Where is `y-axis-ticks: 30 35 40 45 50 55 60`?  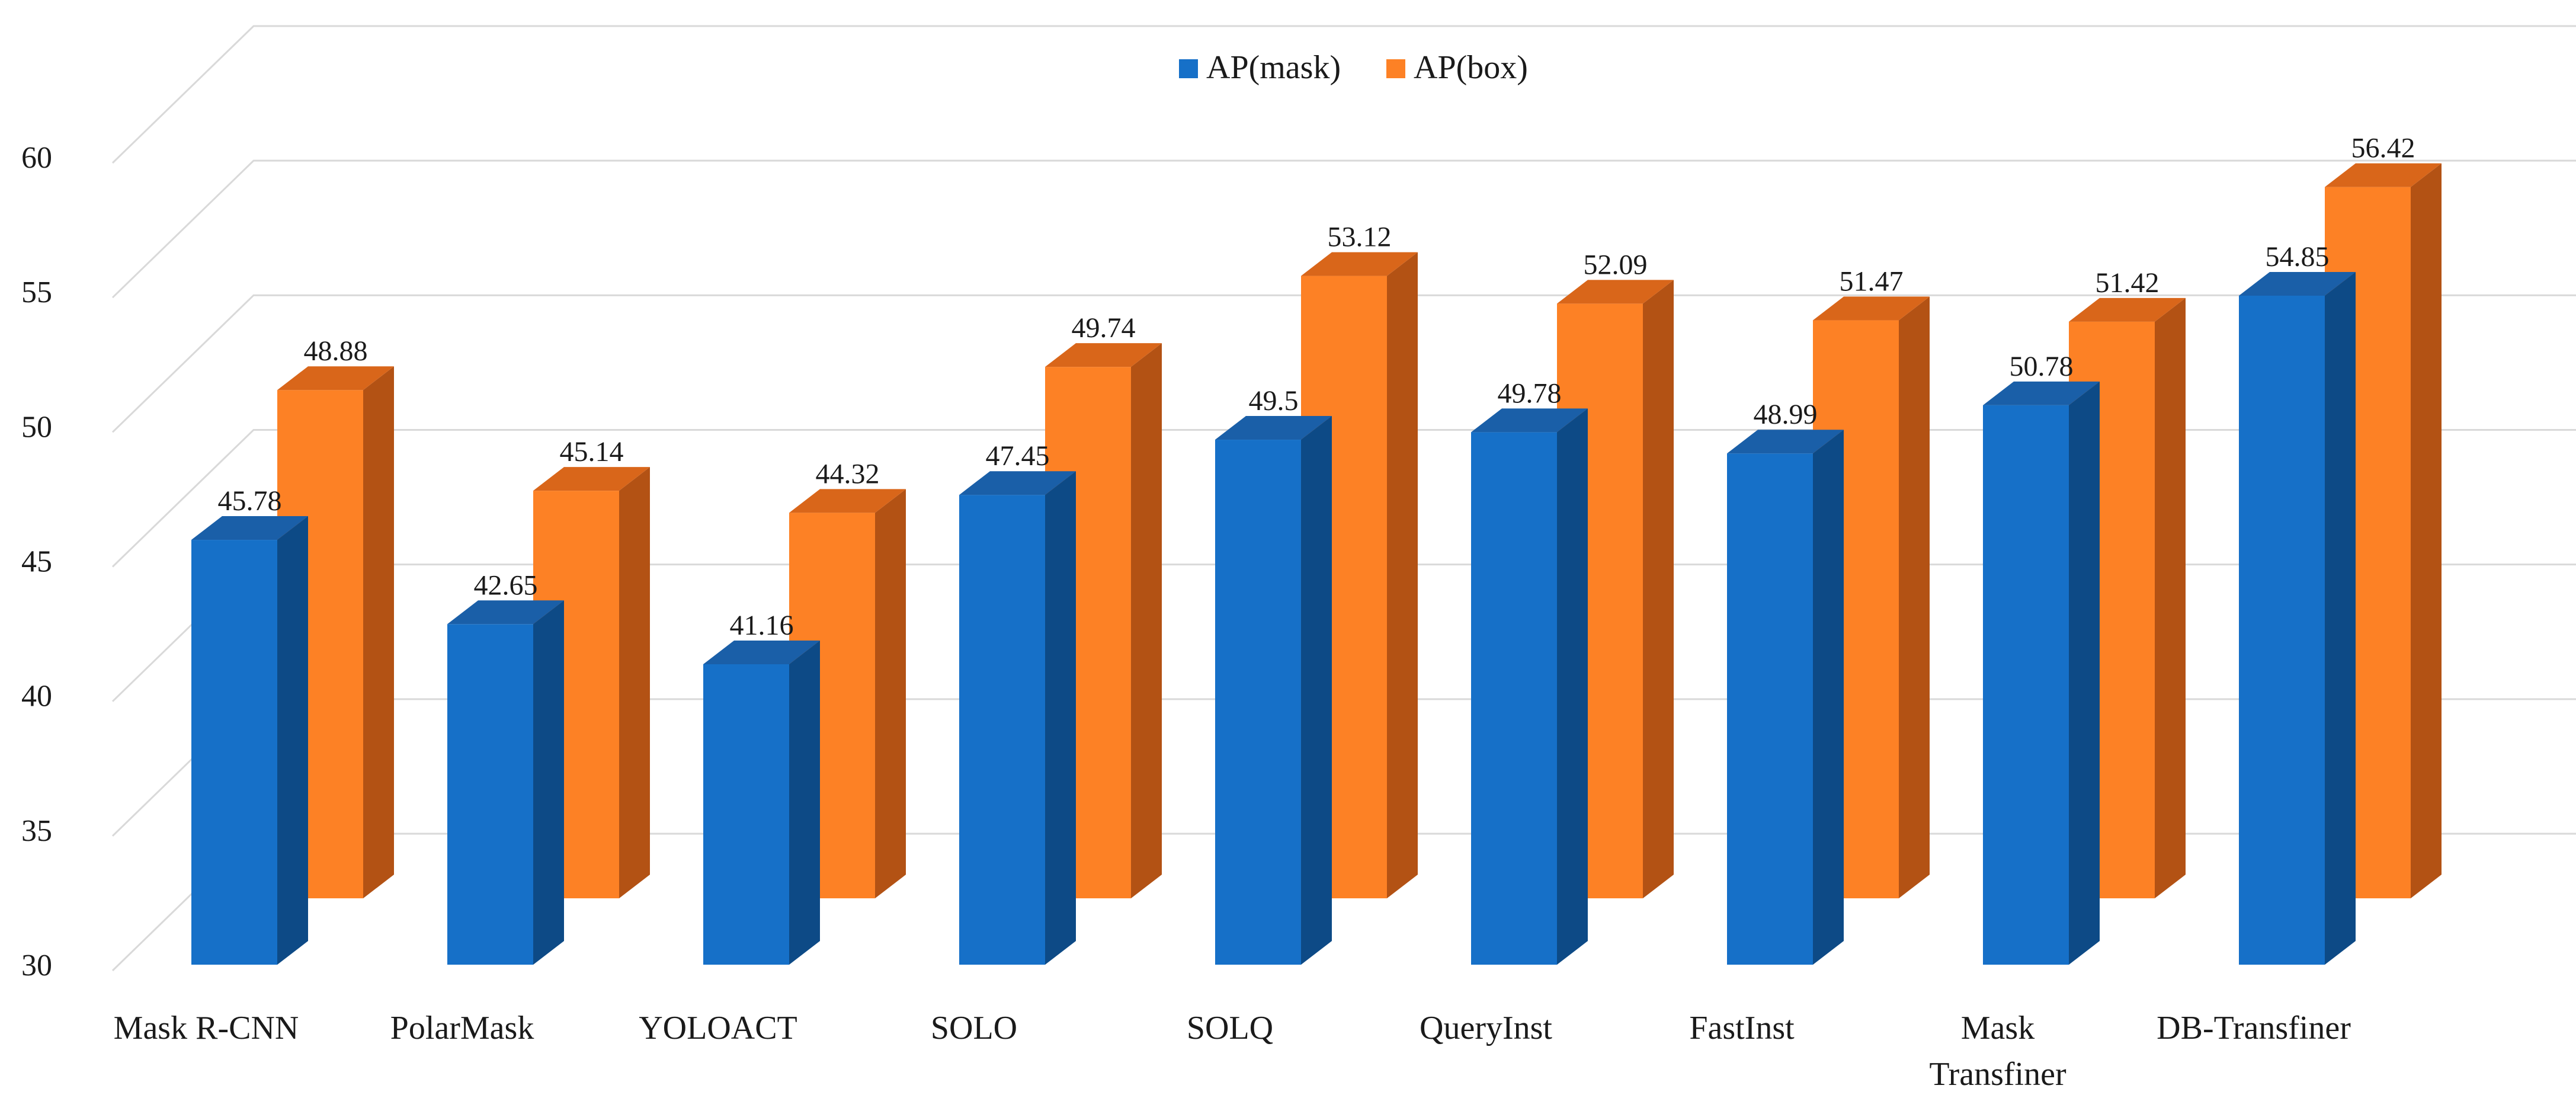
y-axis-ticks: 30 35 40 45 50 55 60 is located at coordinates (36, 561).